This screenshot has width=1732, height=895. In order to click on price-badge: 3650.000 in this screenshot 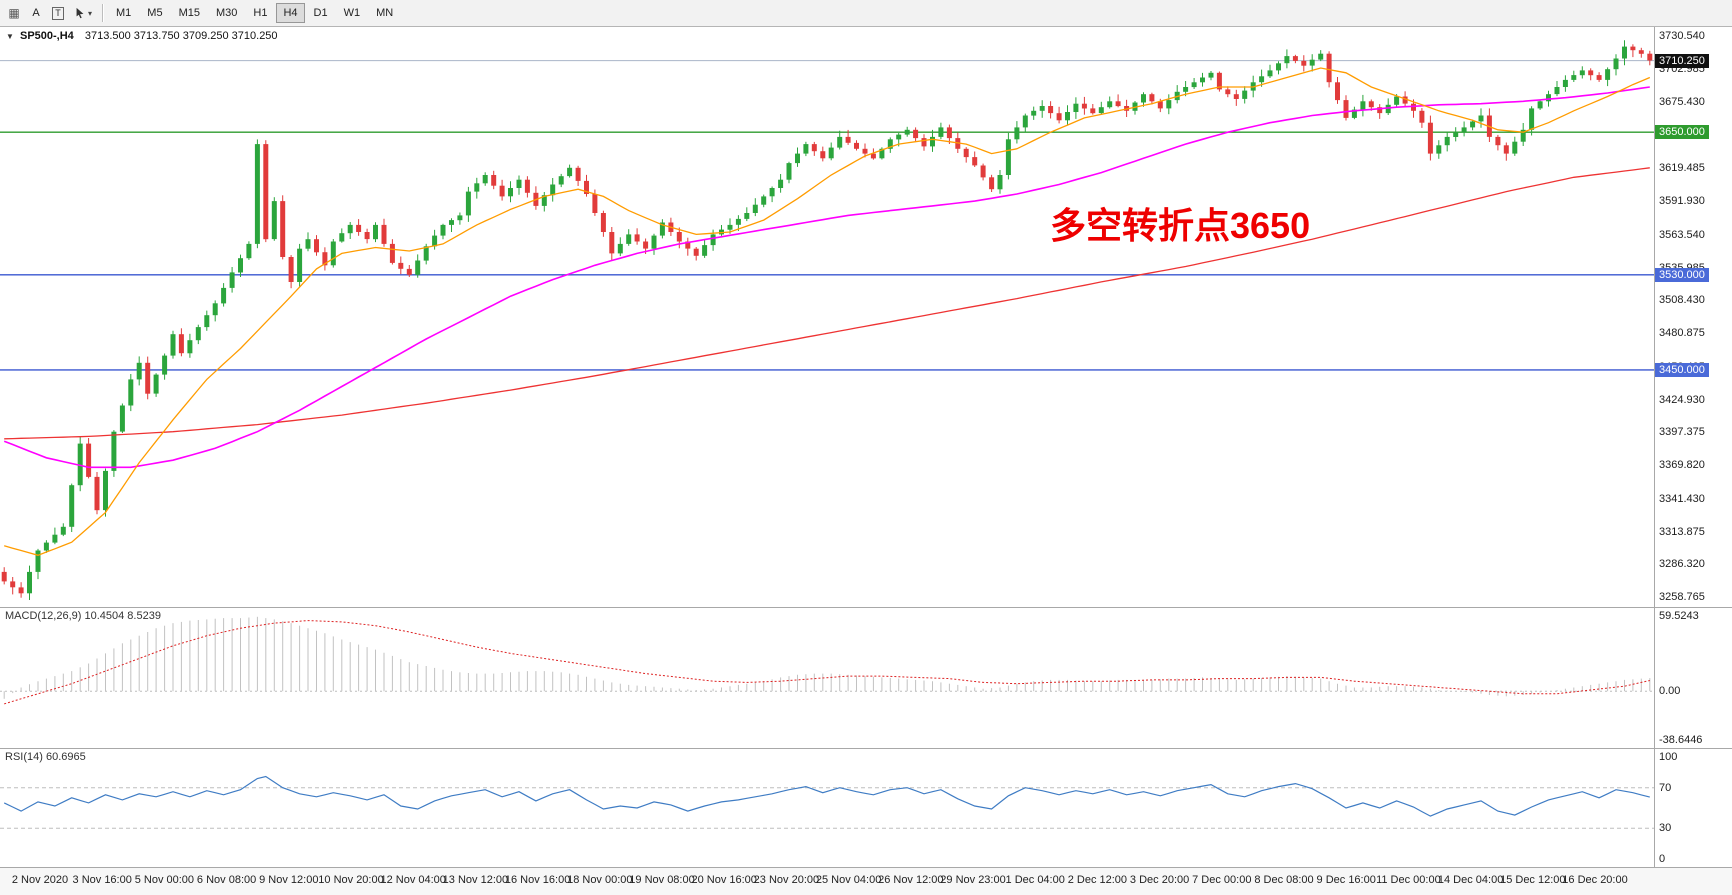, I will do `click(1682, 132)`.